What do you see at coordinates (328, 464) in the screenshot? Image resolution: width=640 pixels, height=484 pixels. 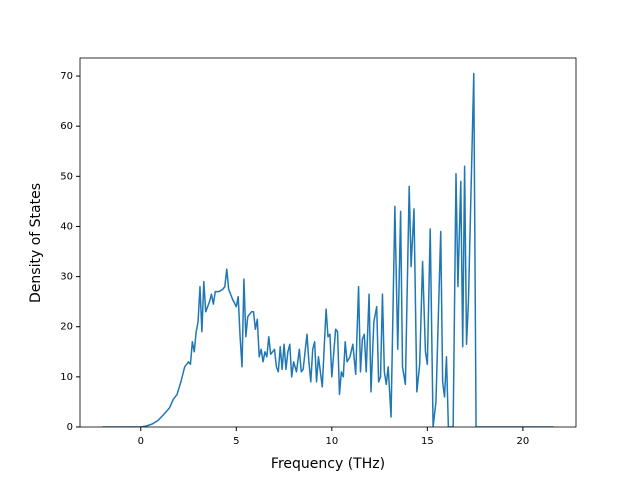 I see `x-axis-label: Frequency (THz)` at bounding box center [328, 464].